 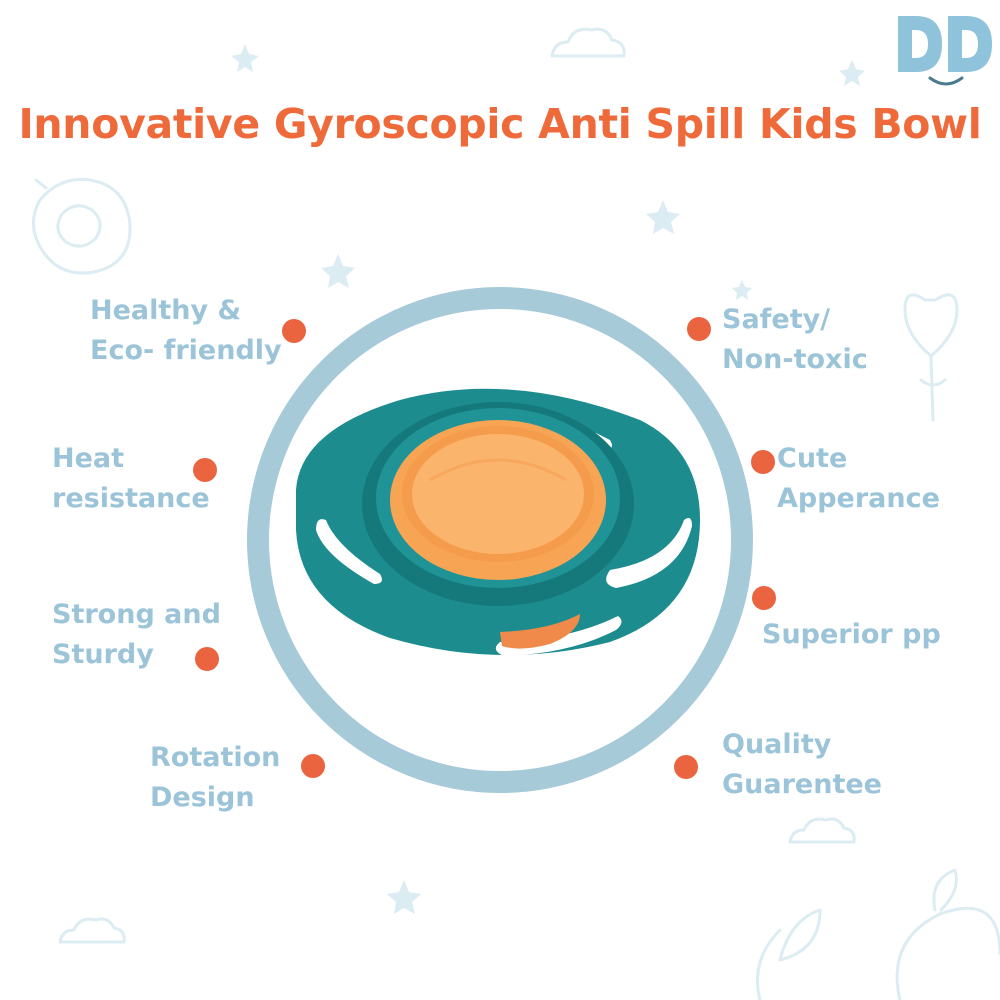 I want to click on feature-line: Sturdy, so click(x=103, y=654).